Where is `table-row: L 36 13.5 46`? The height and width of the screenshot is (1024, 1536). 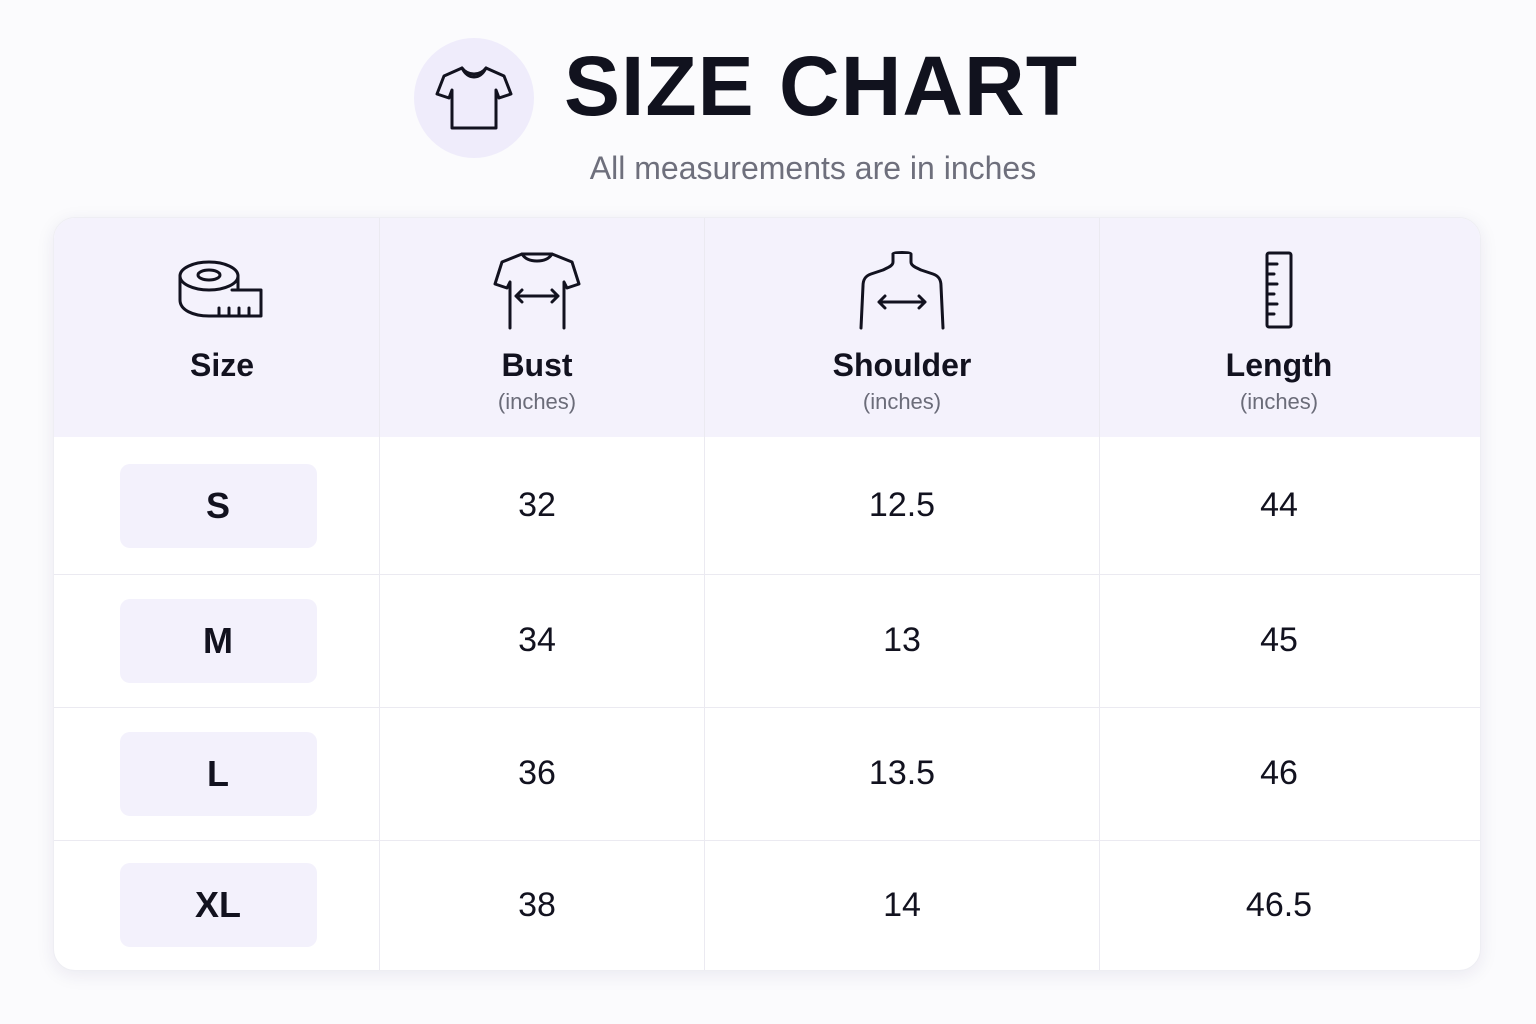
table-row: L 36 13.5 46 is located at coordinates (767, 773).